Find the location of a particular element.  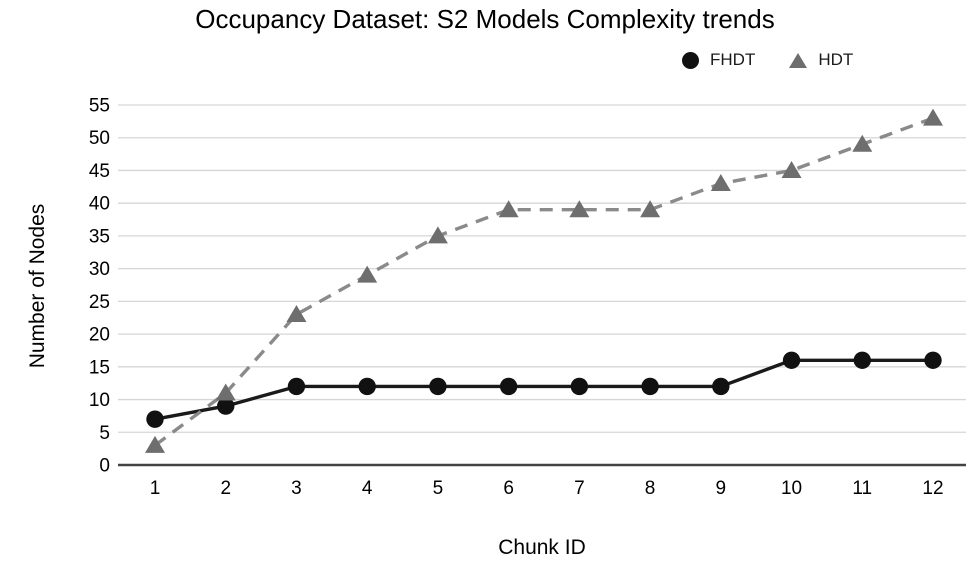

y-axis-title: Number of Nodes is located at coordinates (37, 286).